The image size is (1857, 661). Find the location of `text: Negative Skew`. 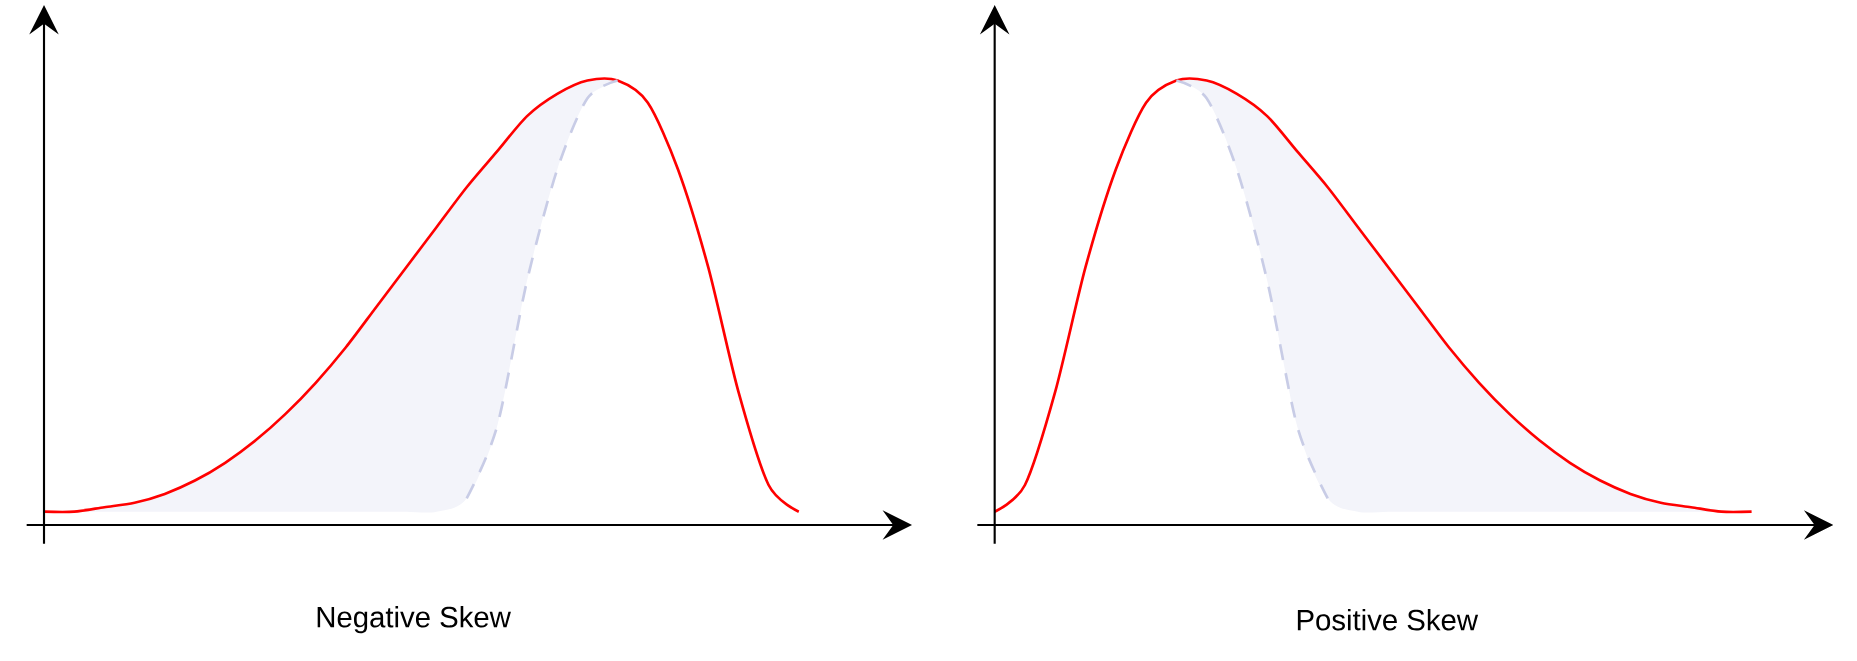

text: Negative Skew is located at coordinates (414, 619).